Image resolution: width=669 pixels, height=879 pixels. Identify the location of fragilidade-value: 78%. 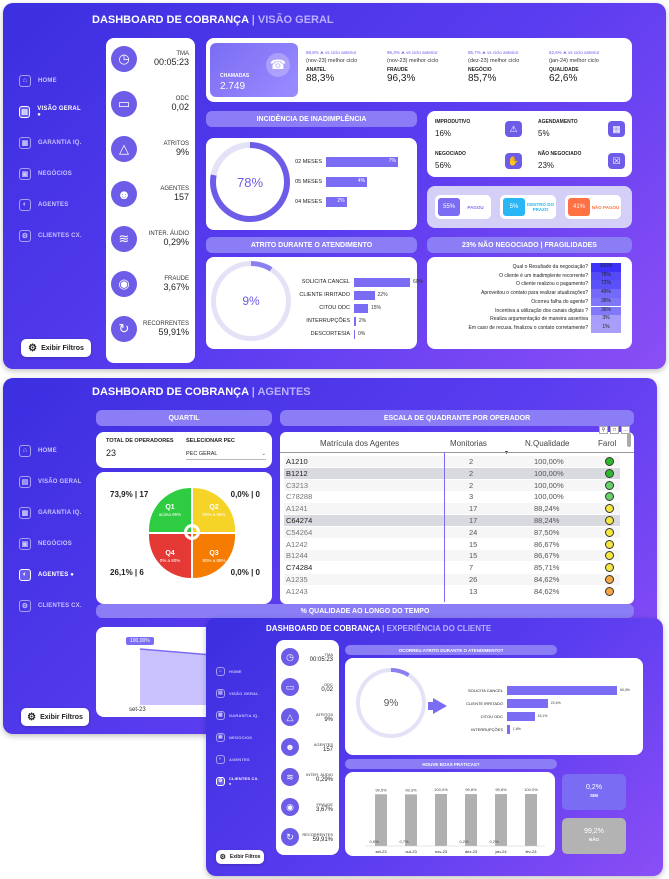
(606, 276).